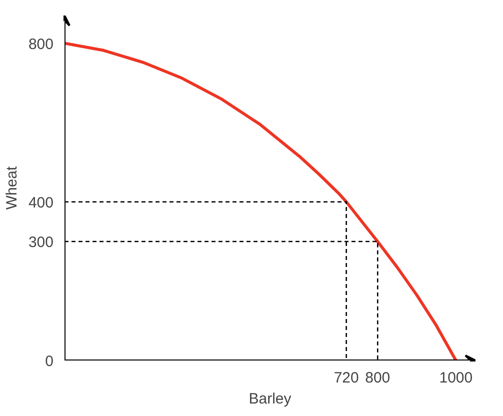  What do you see at coordinates (270, 399) in the screenshot?
I see `x-axis-title: Barley` at bounding box center [270, 399].